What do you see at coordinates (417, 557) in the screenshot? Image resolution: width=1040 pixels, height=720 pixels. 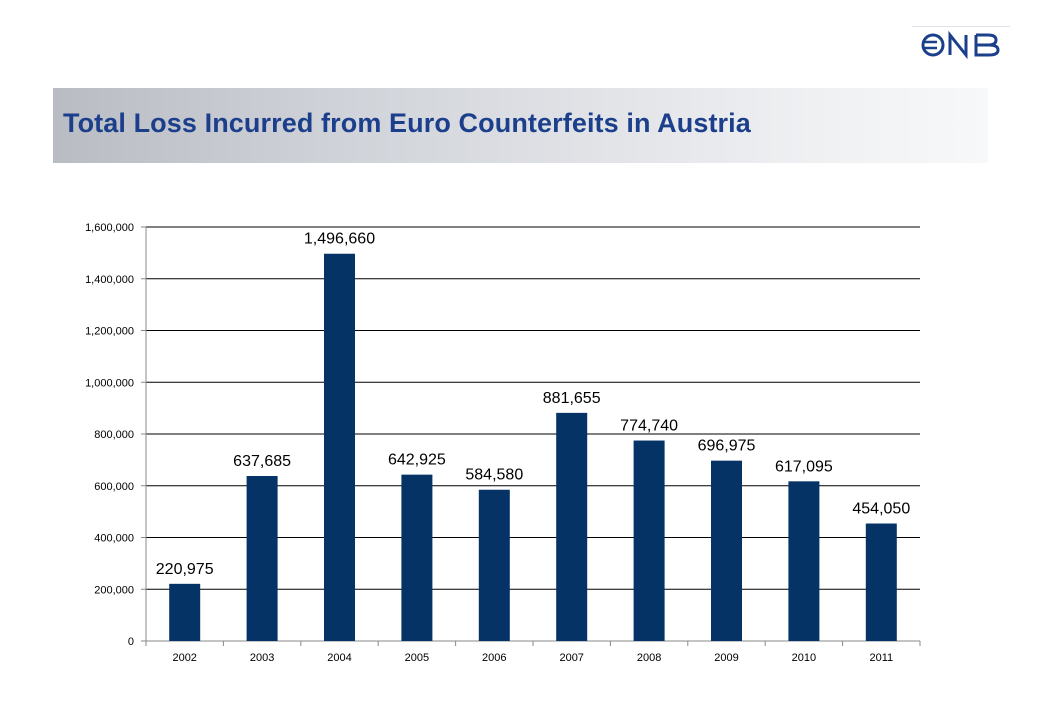 I see `bar-2005` at bounding box center [417, 557].